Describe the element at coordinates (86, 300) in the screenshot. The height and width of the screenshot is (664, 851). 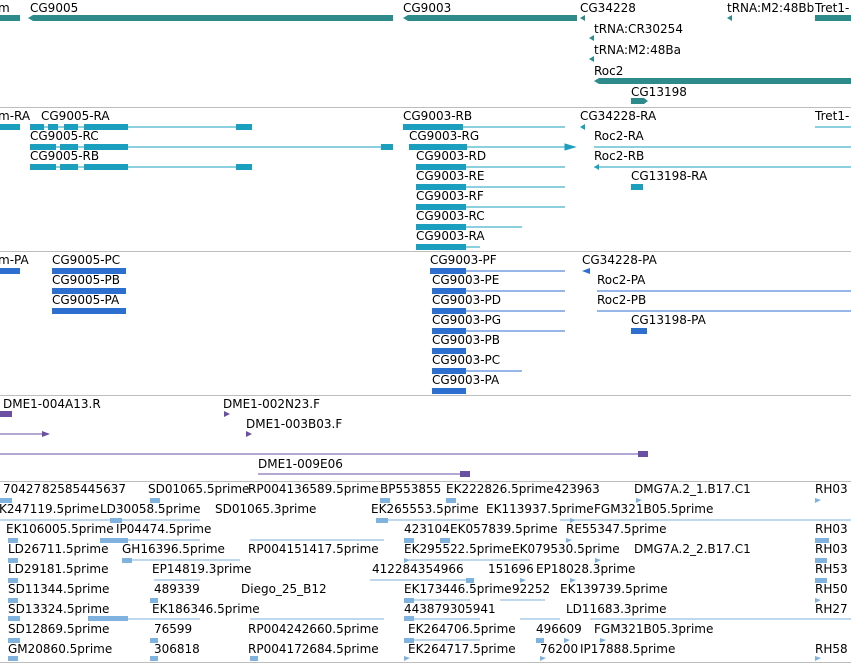
I see `feature-label: CG9005-PA` at that location.